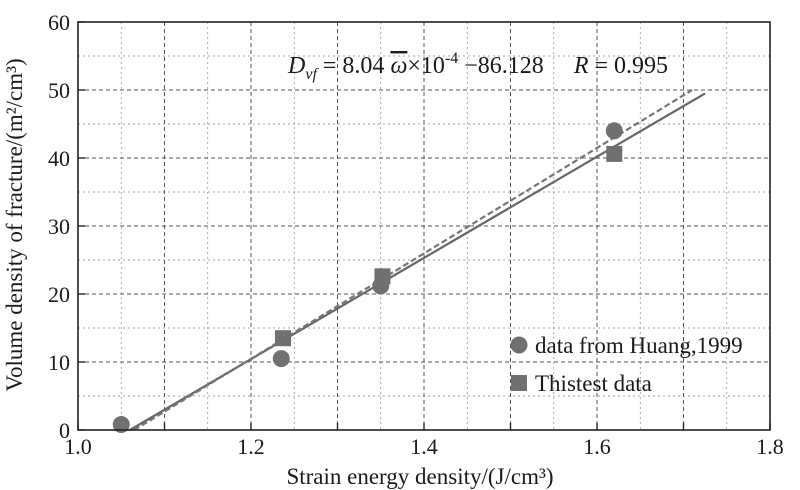  What do you see at coordinates (78, 446) in the screenshot?
I see `x-tick-label: 1.0` at bounding box center [78, 446].